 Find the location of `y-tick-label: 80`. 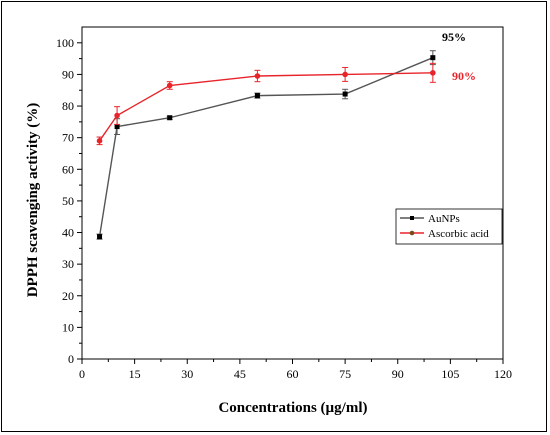

y-tick-label: 80 is located at coordinates (68, 106).